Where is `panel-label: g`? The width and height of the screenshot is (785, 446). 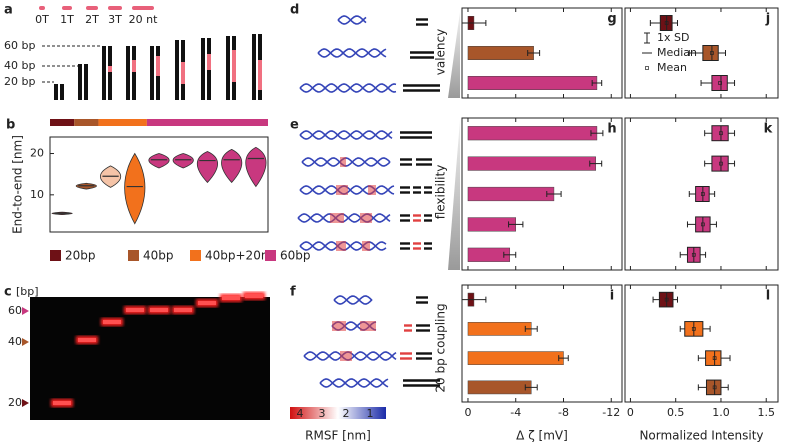
panel-label: g is located at coordinates (611, 19).